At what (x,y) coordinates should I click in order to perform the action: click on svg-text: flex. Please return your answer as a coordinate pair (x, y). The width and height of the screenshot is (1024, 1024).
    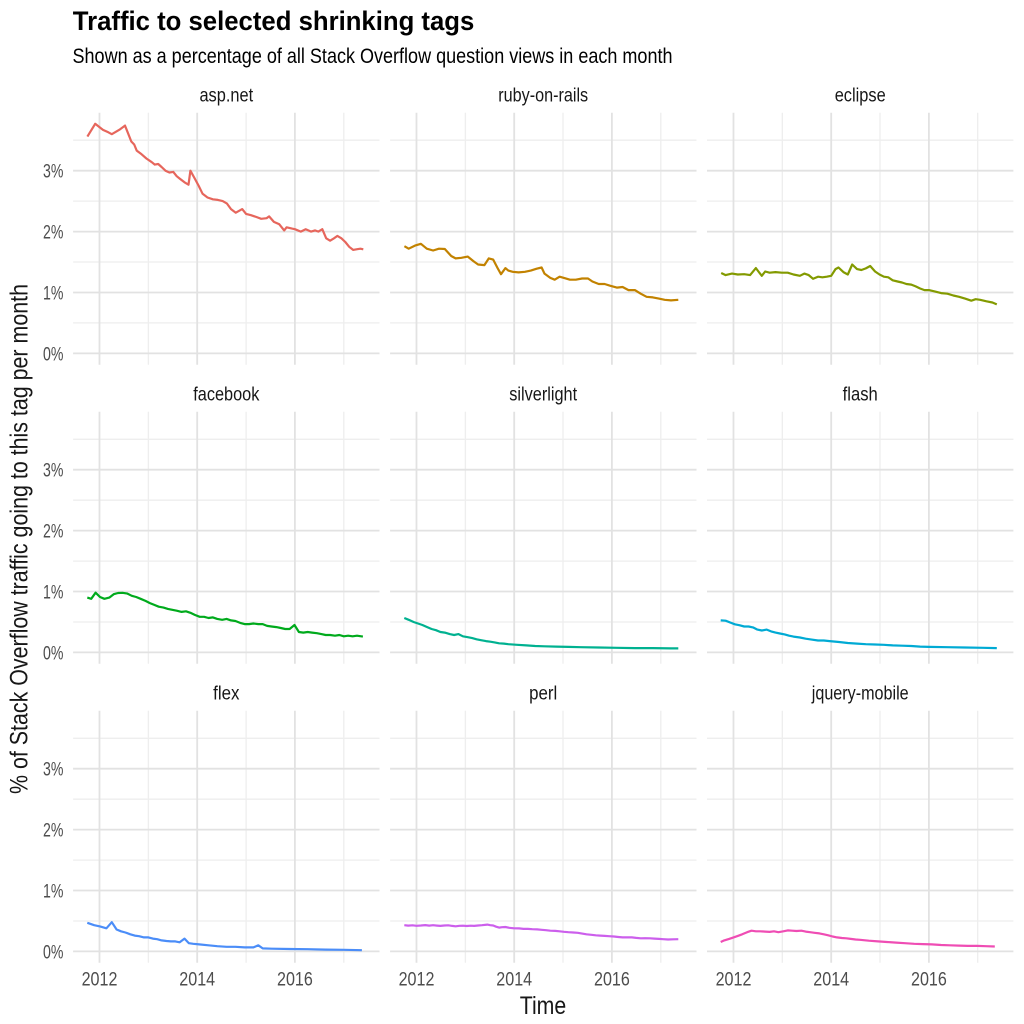
    Looking at the image, I should click on (226, 694).